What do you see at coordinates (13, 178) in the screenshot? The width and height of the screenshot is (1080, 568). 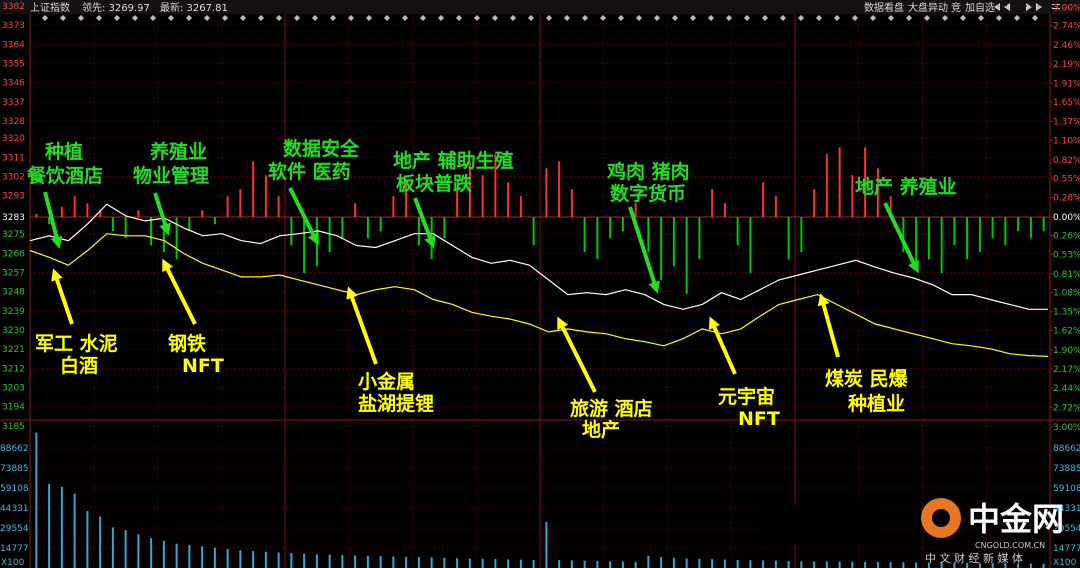 I see `y-tick-label: 3302` at bounding box center [13, 178].